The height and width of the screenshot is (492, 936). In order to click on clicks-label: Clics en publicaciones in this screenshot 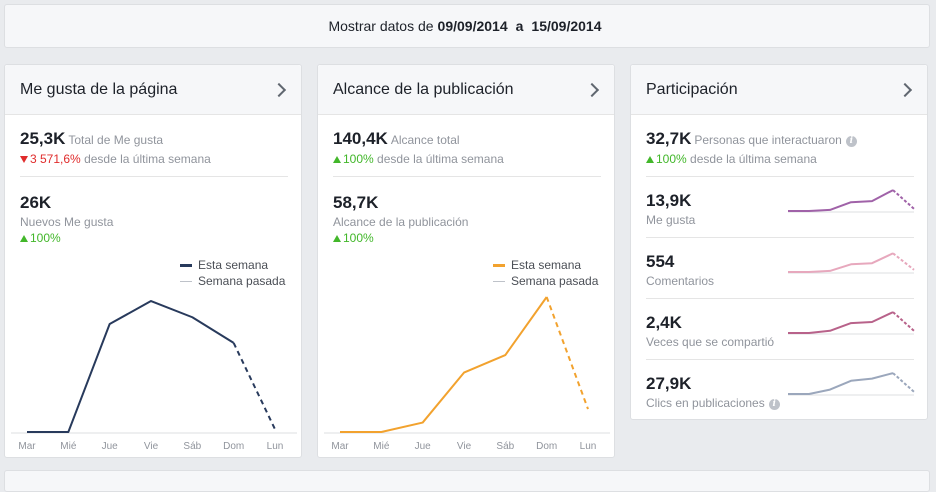, I will do `click(705, 403)`.